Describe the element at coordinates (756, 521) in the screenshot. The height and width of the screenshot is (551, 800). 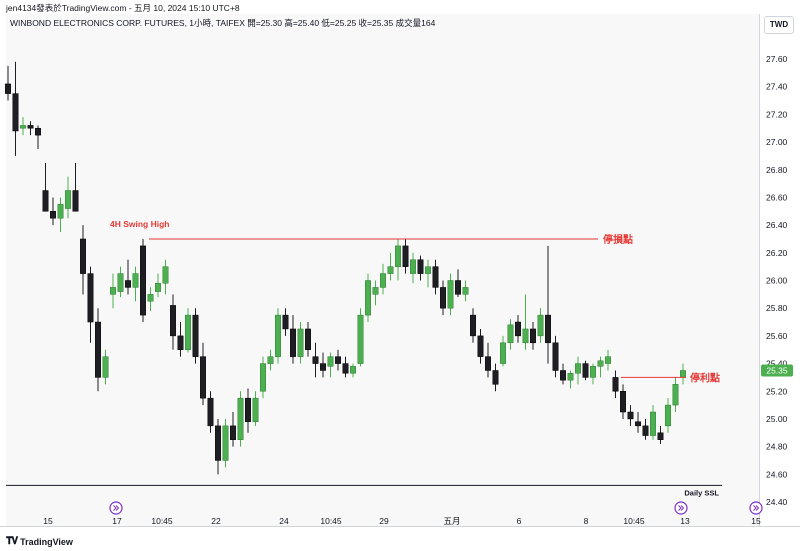
I see `x-tick-label: 15` at that location.